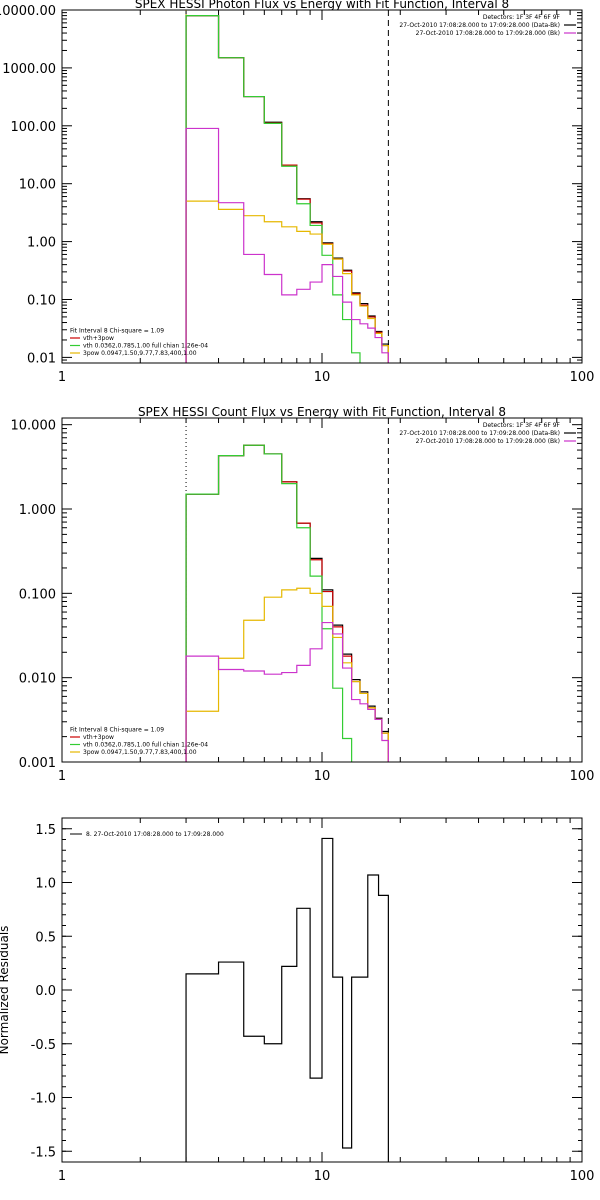 Image resolution: width=600 pixels, height=1200 pixels. Describe the element at coordinates (41, 300) in the screenshot. I see `y-tick-label: 0.10` at that location.